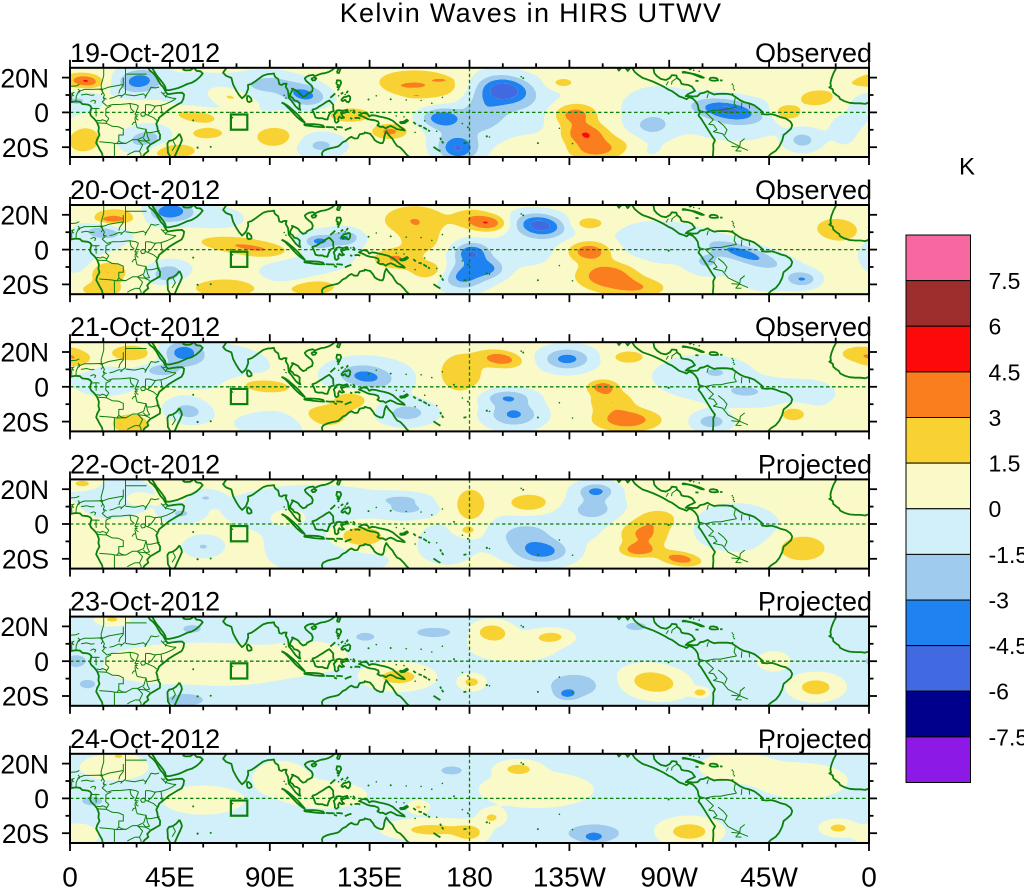 This screenshot has width=1024, height=892. Describe the element at coordinates (1006, 646) in the screenshot. I see `svg-text: -4.5` at that location.